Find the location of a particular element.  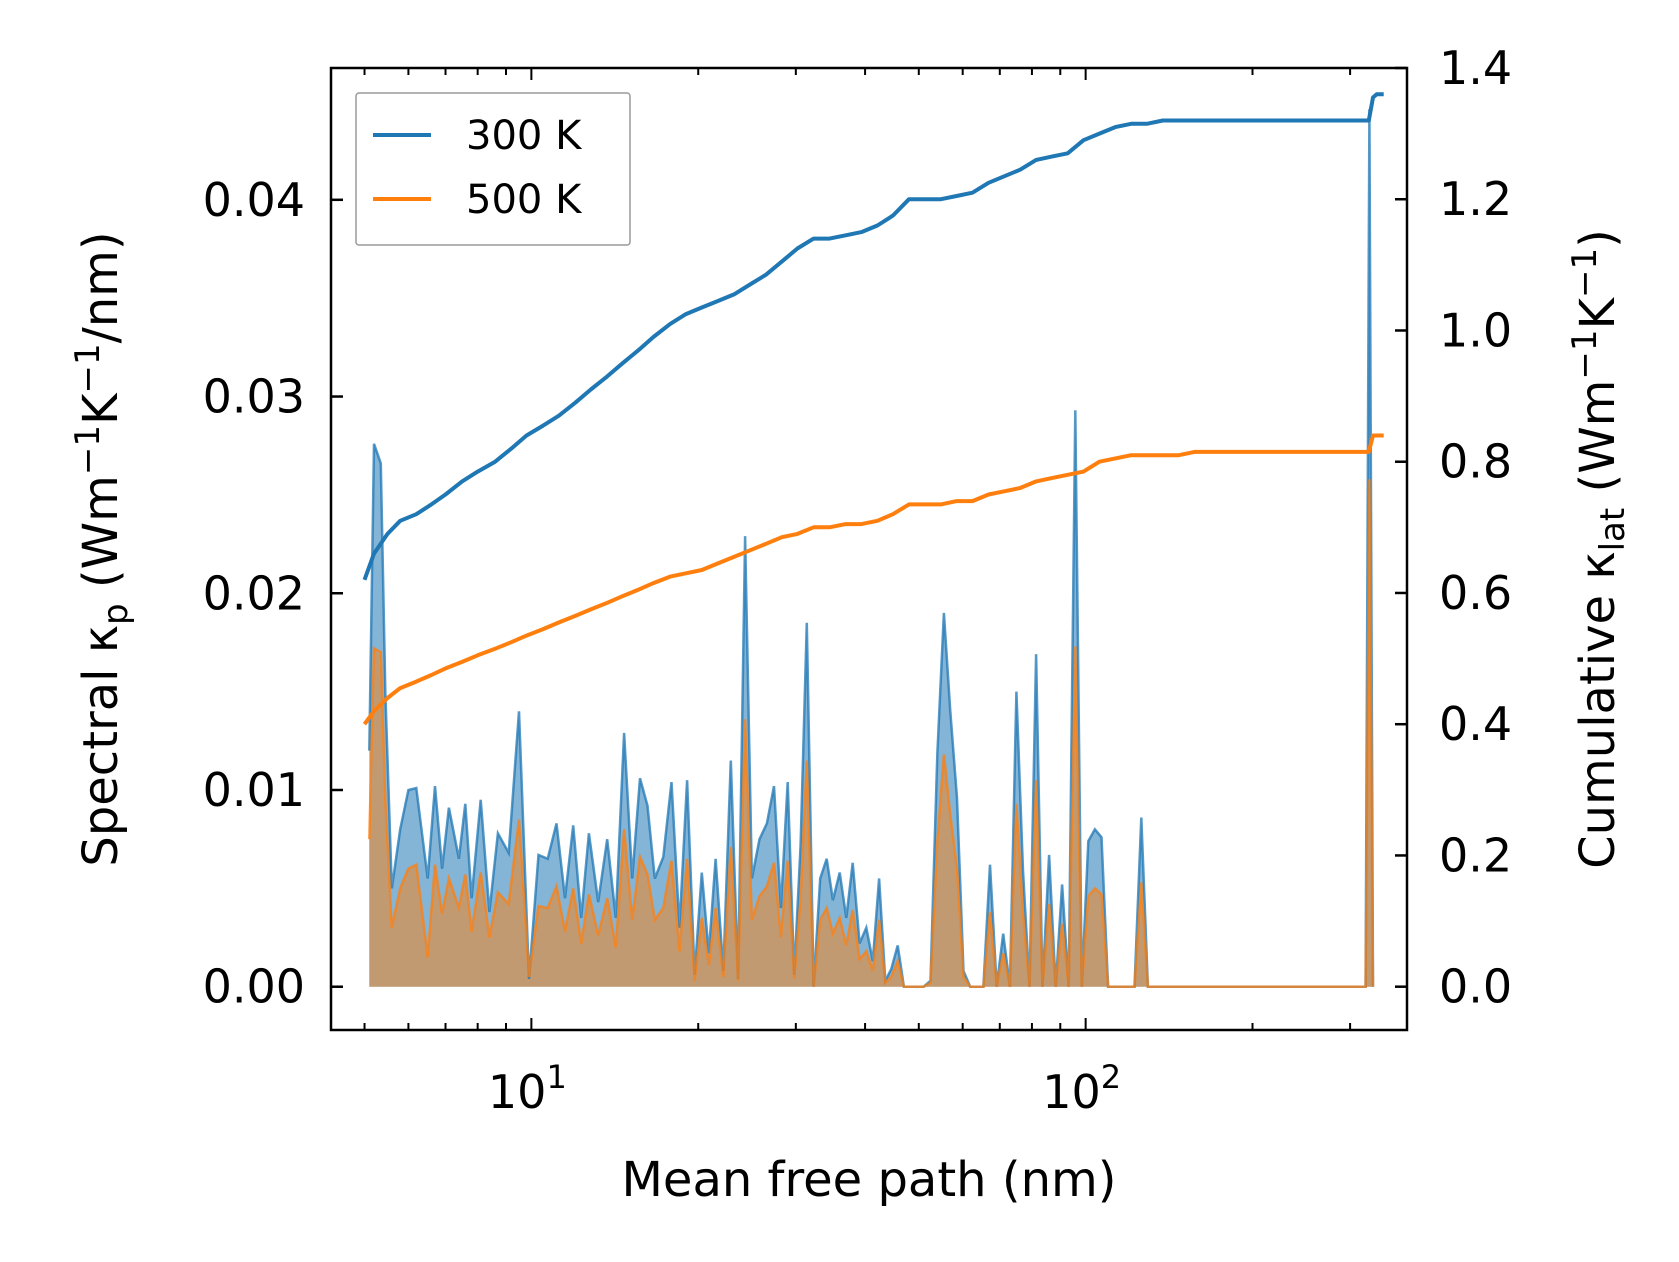

right-tick-label: 1.4 is located at coordinates (1475, 68).